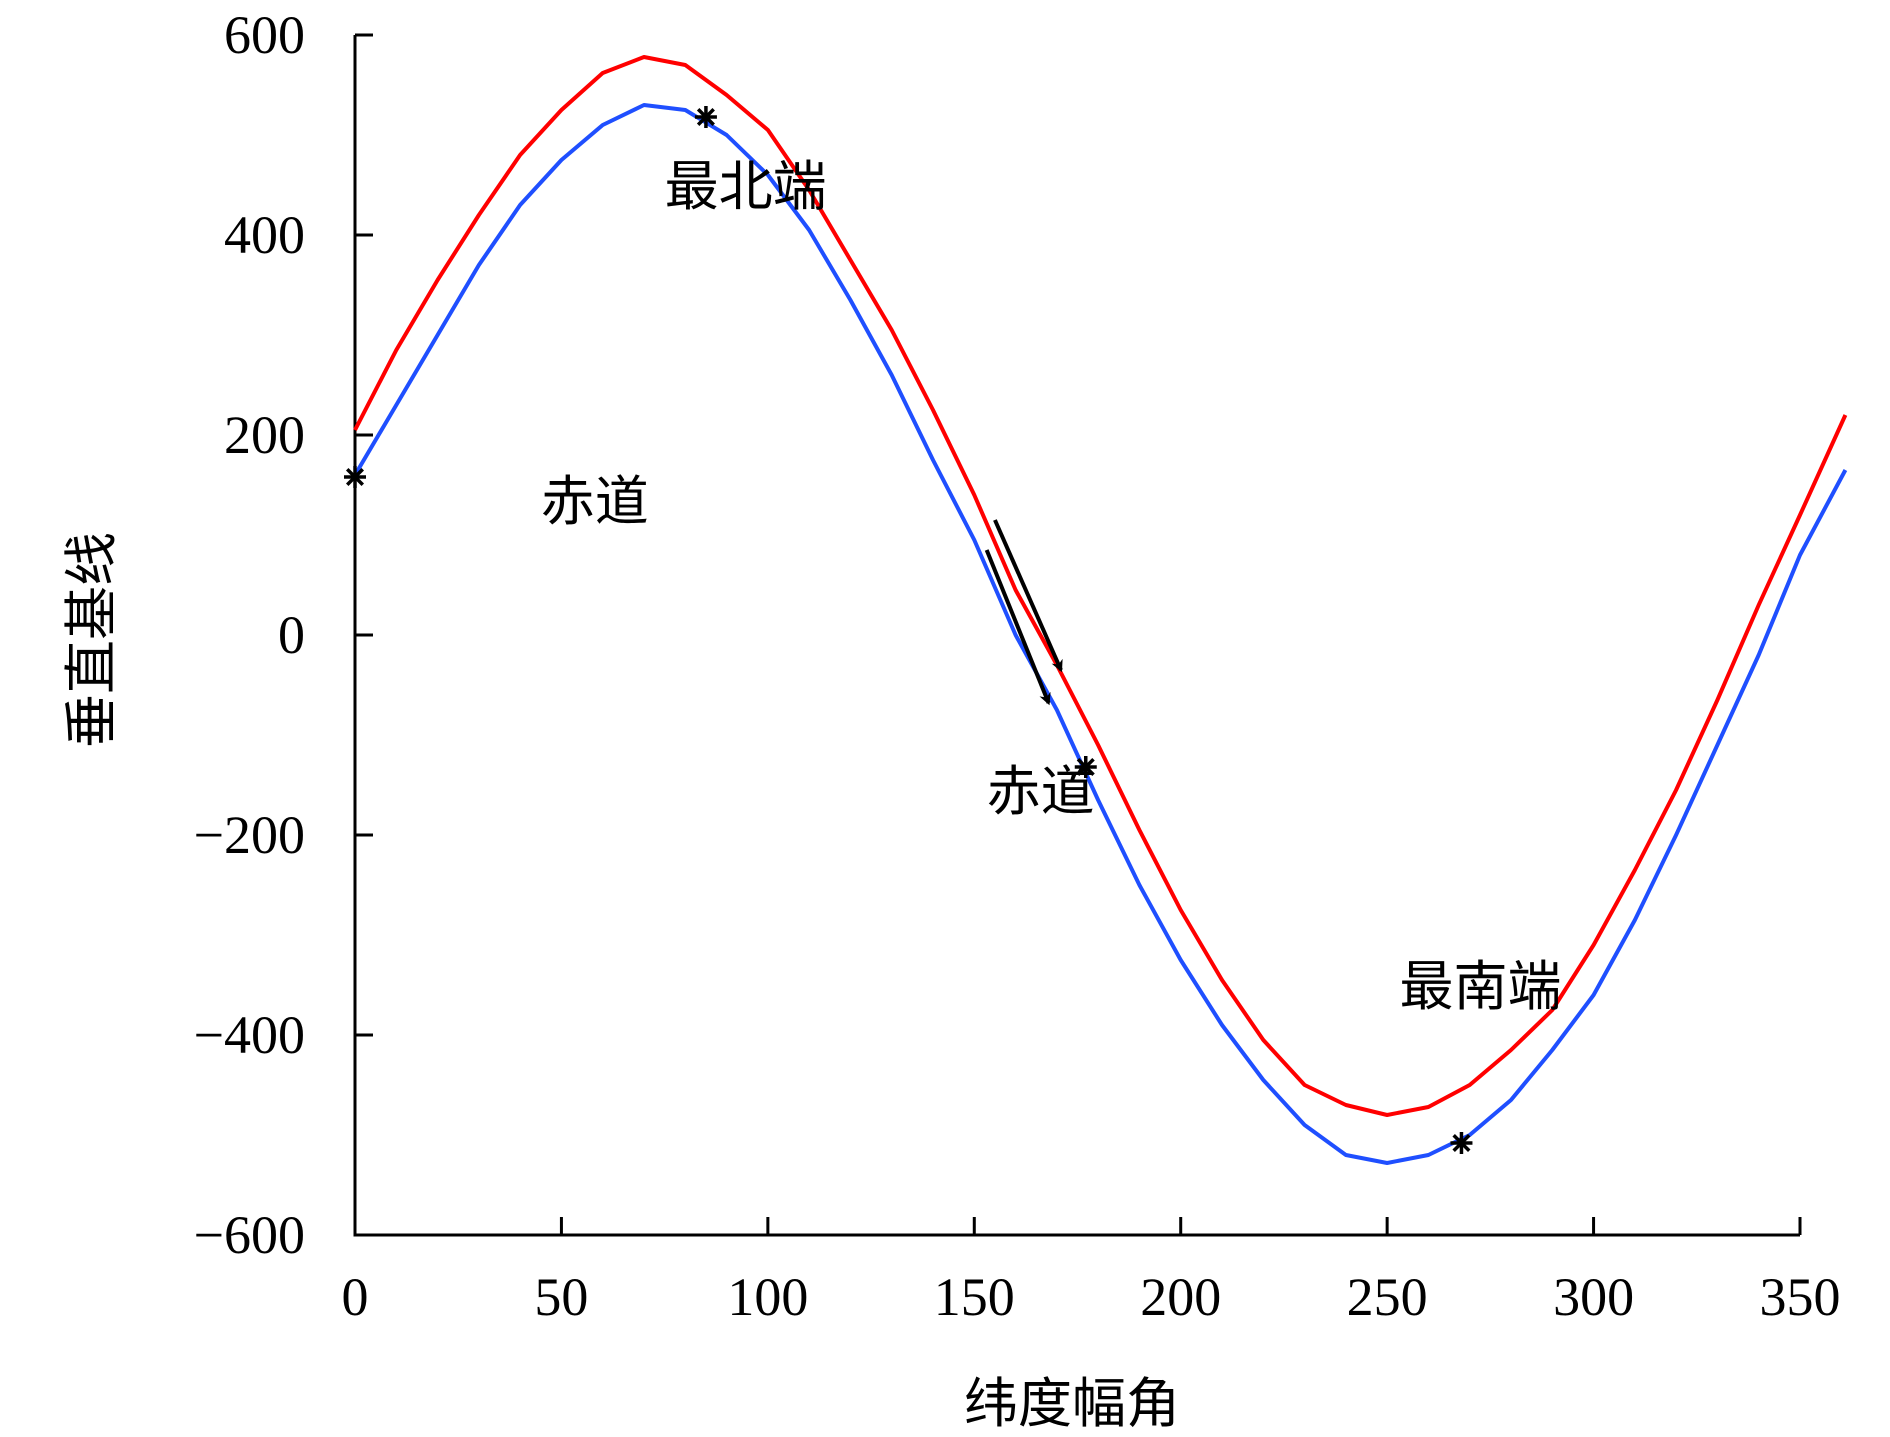 The height and width of the screenshot is (1437, 1890). I want to click on x-tick-label: 350, so click(1800, 1297).